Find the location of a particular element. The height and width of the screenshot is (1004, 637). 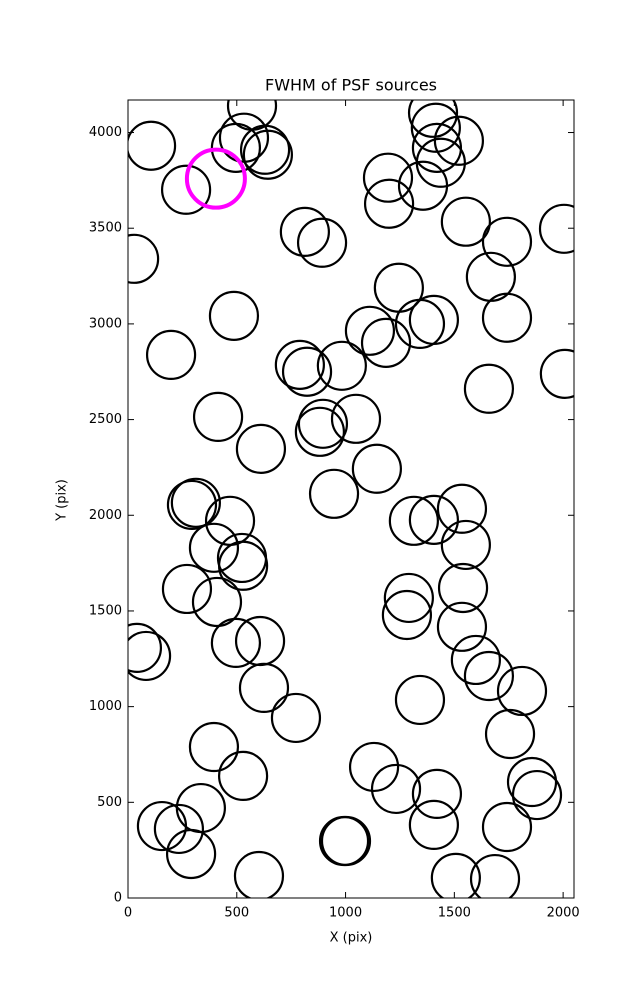

x-tick-label: 2000 is located at coordinates (563, 913).